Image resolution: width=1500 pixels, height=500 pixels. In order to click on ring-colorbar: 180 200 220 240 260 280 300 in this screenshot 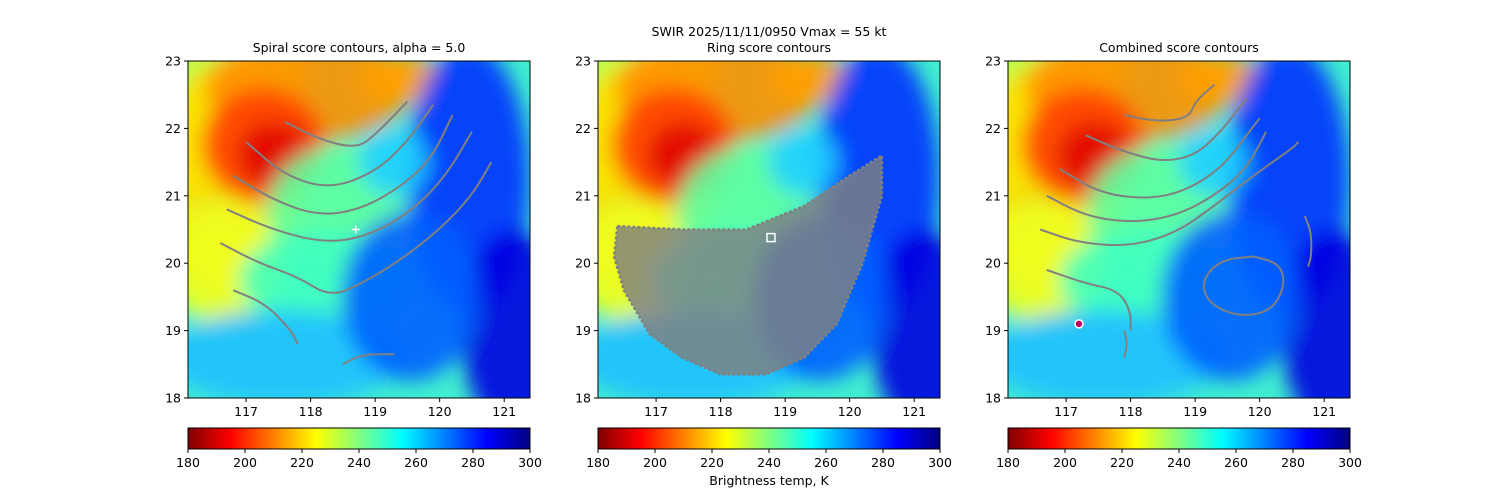, I will do `click(769, 448)`.